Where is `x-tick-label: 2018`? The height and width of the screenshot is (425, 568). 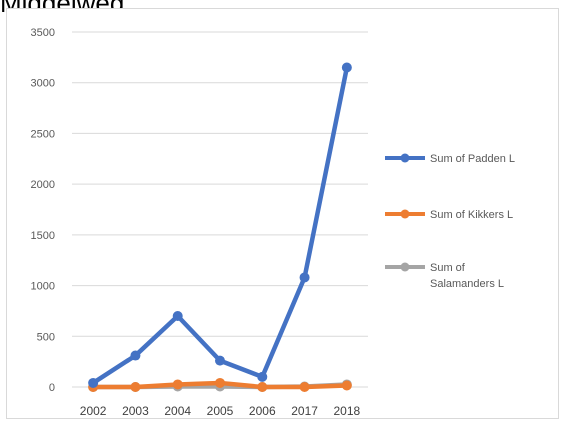 x-tick-label: 2018 is located at coordinates (347, 411).